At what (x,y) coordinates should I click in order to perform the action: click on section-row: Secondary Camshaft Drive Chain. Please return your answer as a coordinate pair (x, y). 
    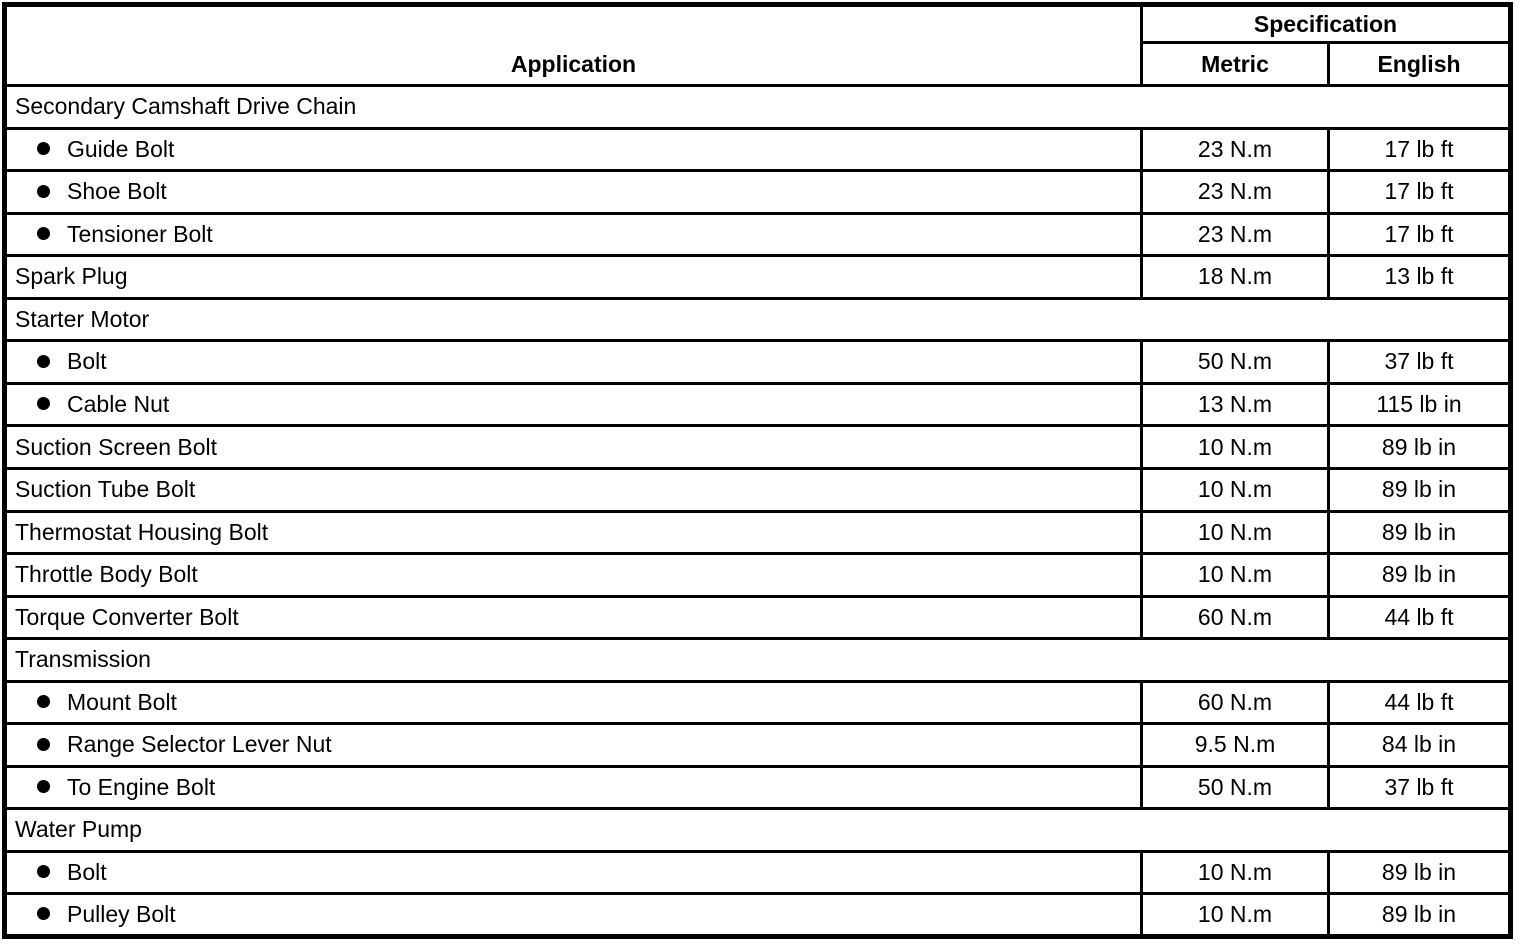
    Looking at the image, I should click on (757, 107).